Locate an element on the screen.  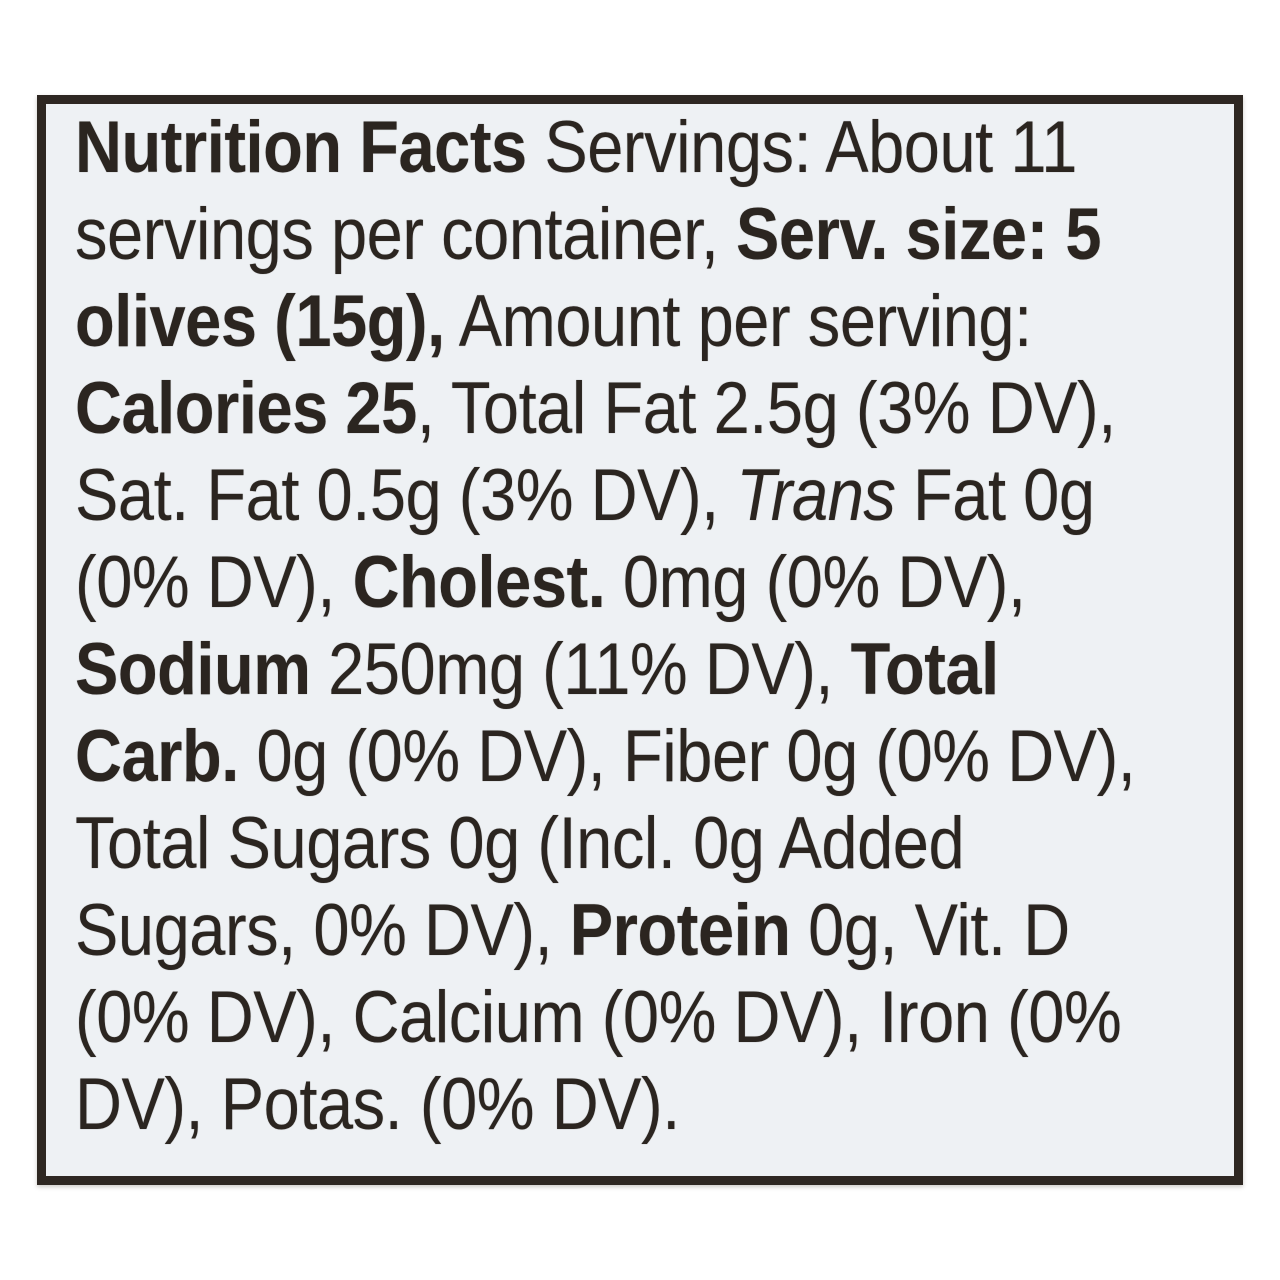
text-run: Calories 25 is located at coordinates (246, 408).